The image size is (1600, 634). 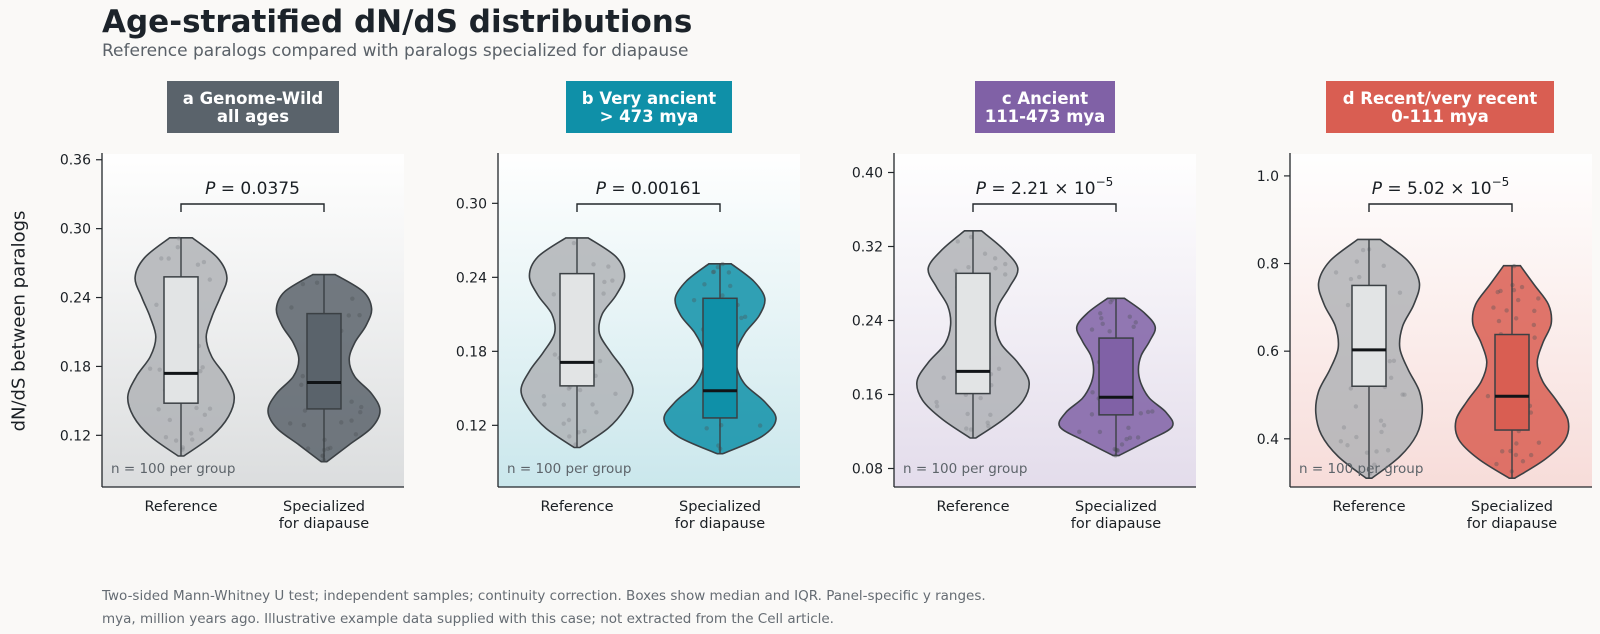 What do you see at coordinates (252, 189) in the screenshot?
I see `p-value-label: P = 0.0375` at bounding box center [252, 189].